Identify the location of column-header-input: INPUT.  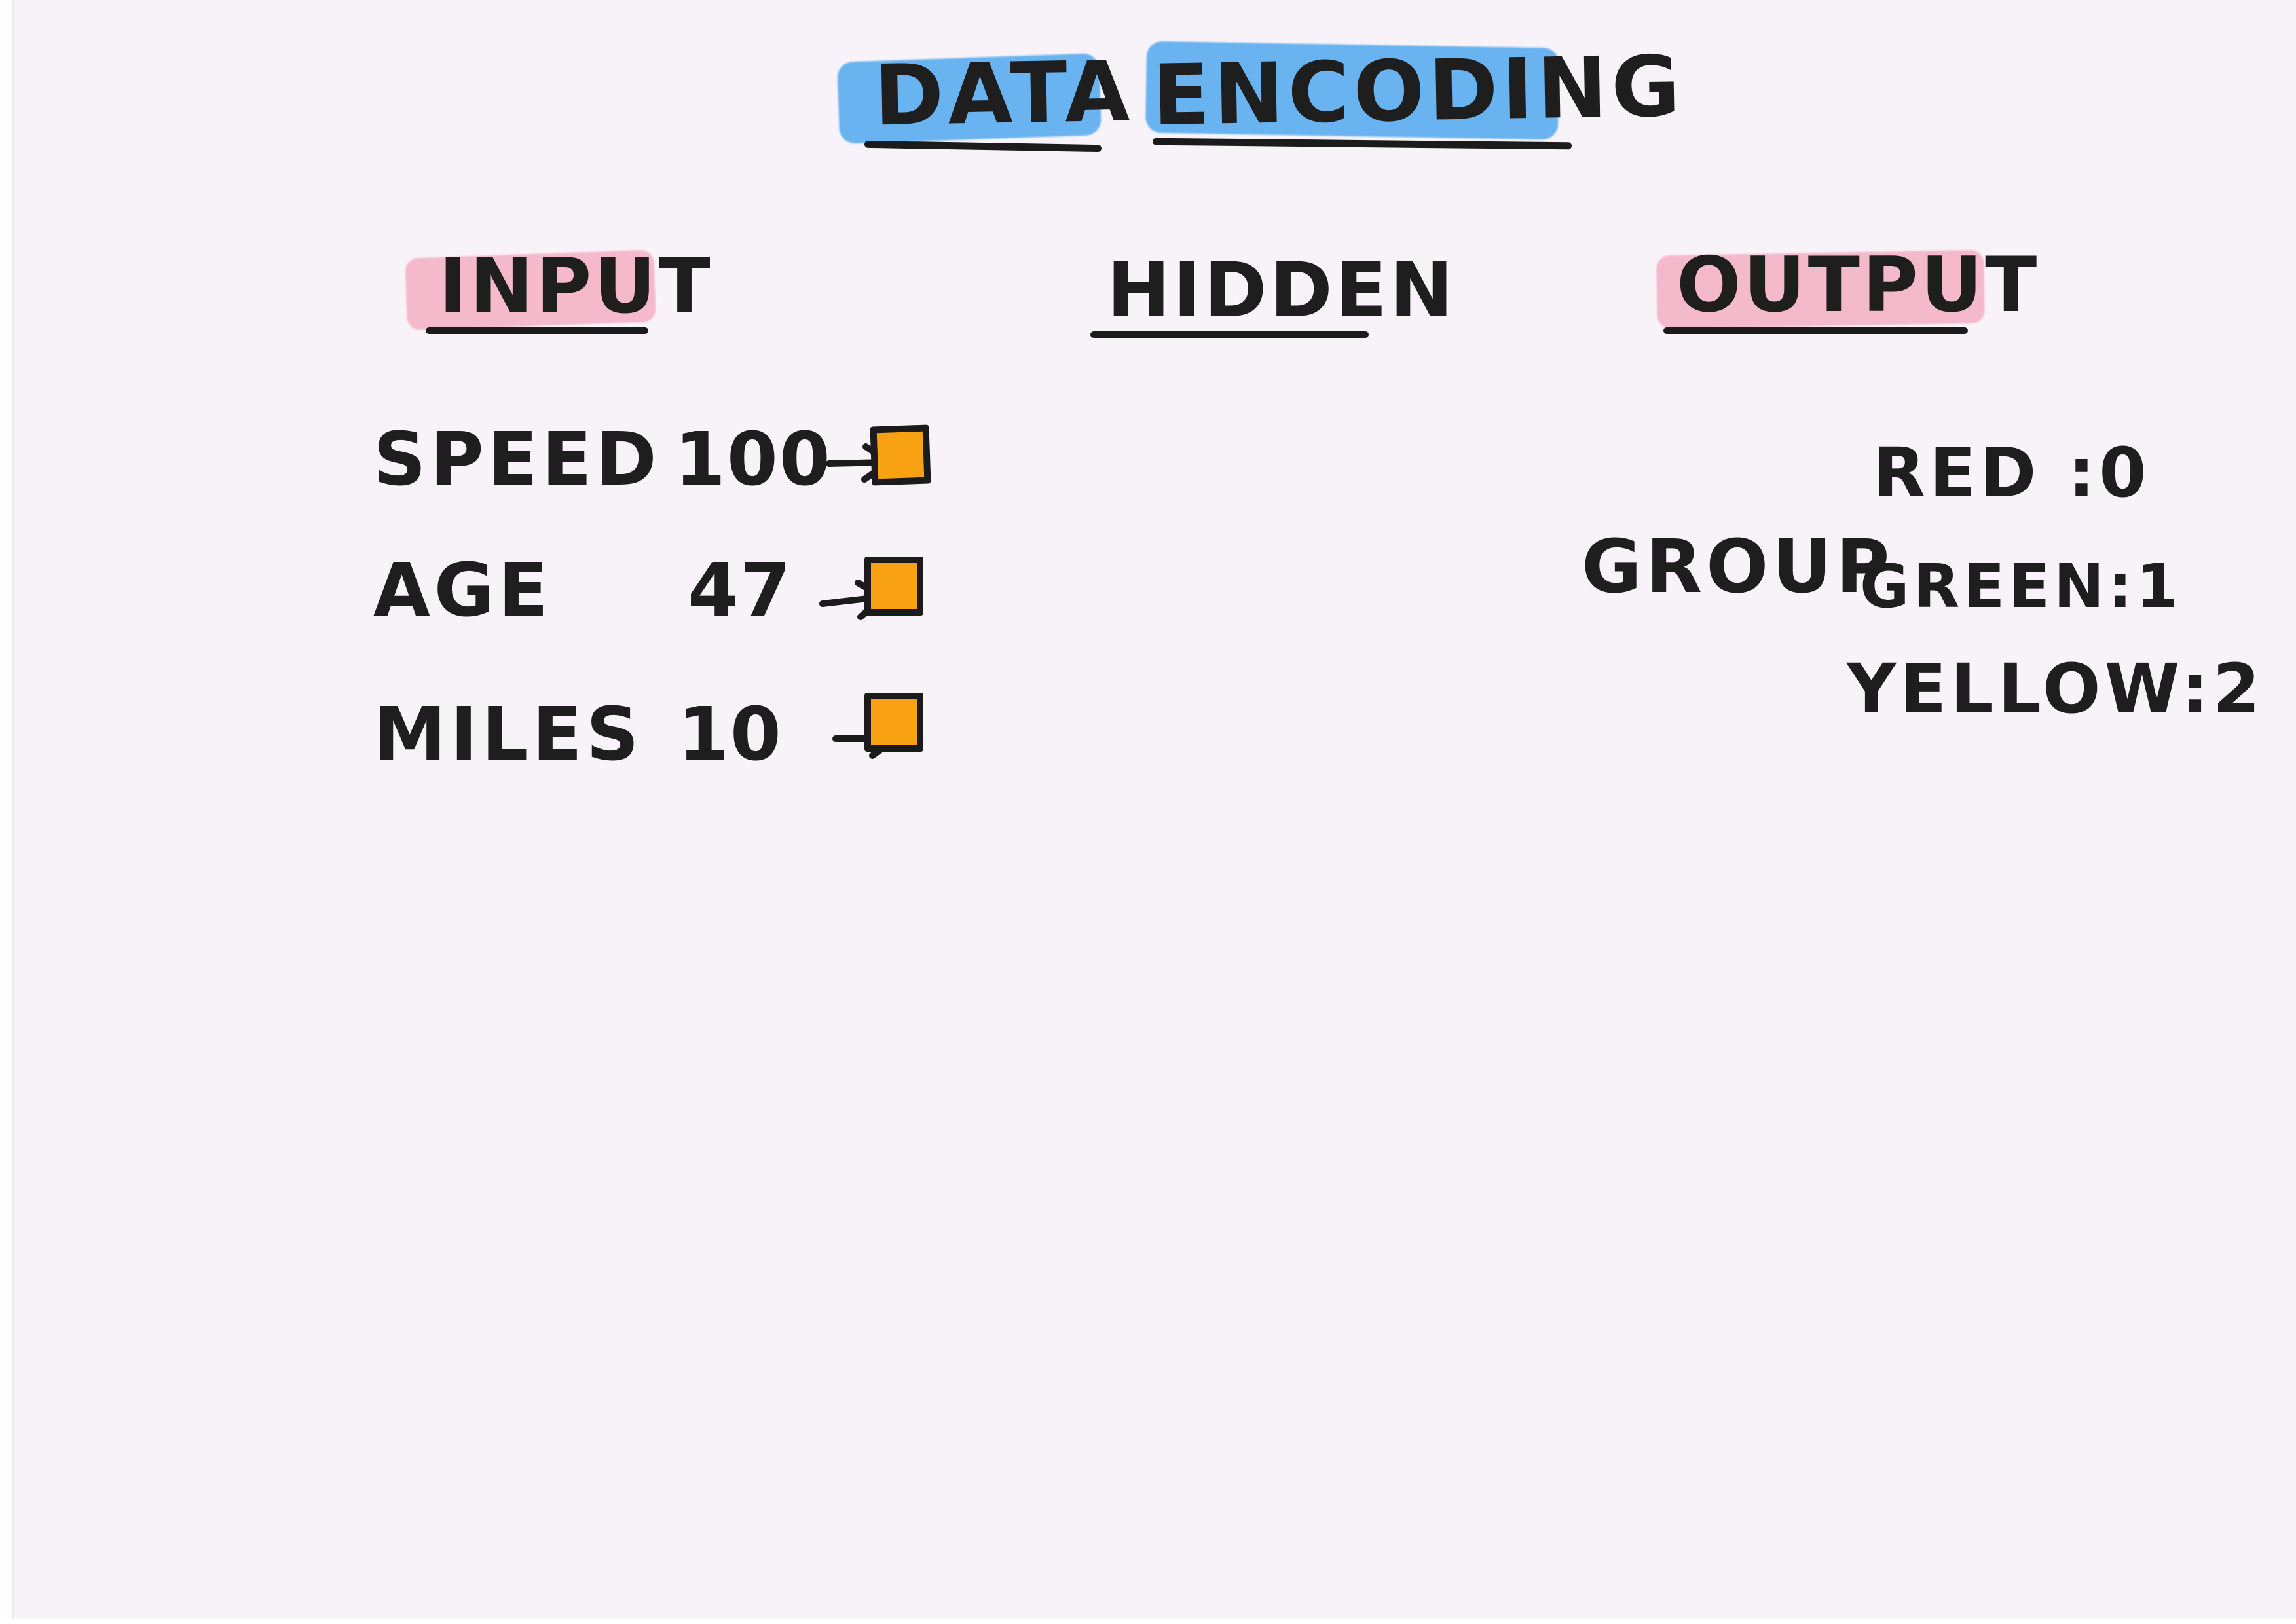
(555, 298).